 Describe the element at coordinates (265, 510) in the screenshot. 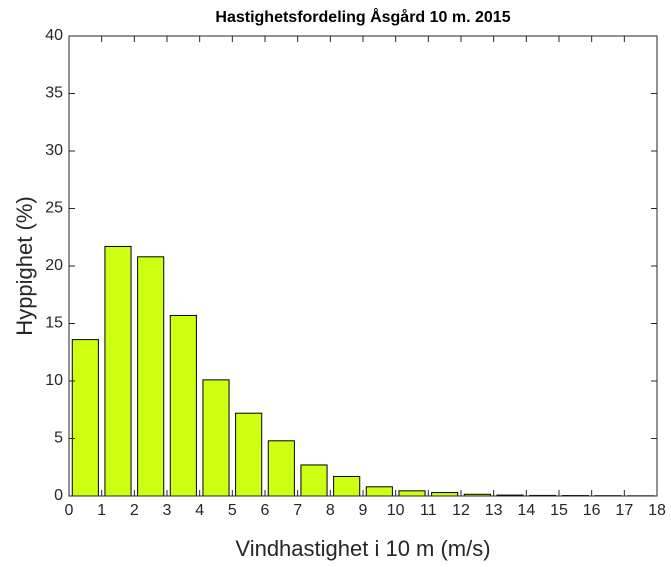

I see `x-tick-label: 6` at that location.